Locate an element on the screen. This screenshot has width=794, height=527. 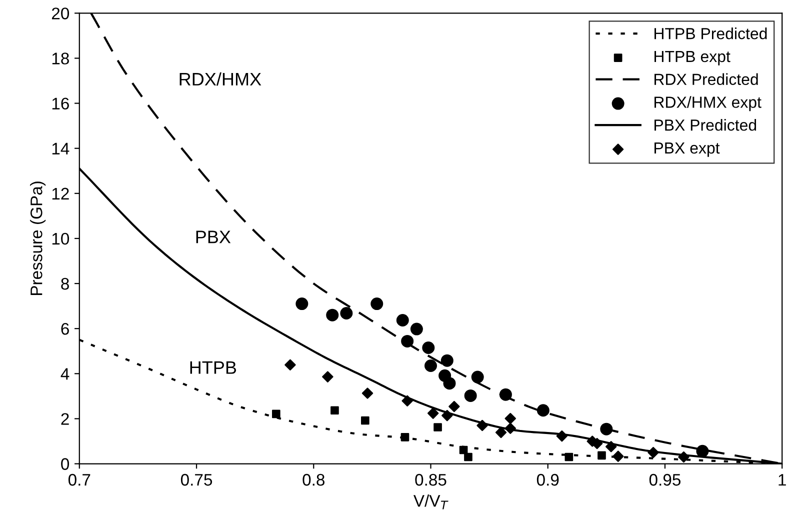
y-tick-label: 4 is located at coordinates (65, 374).